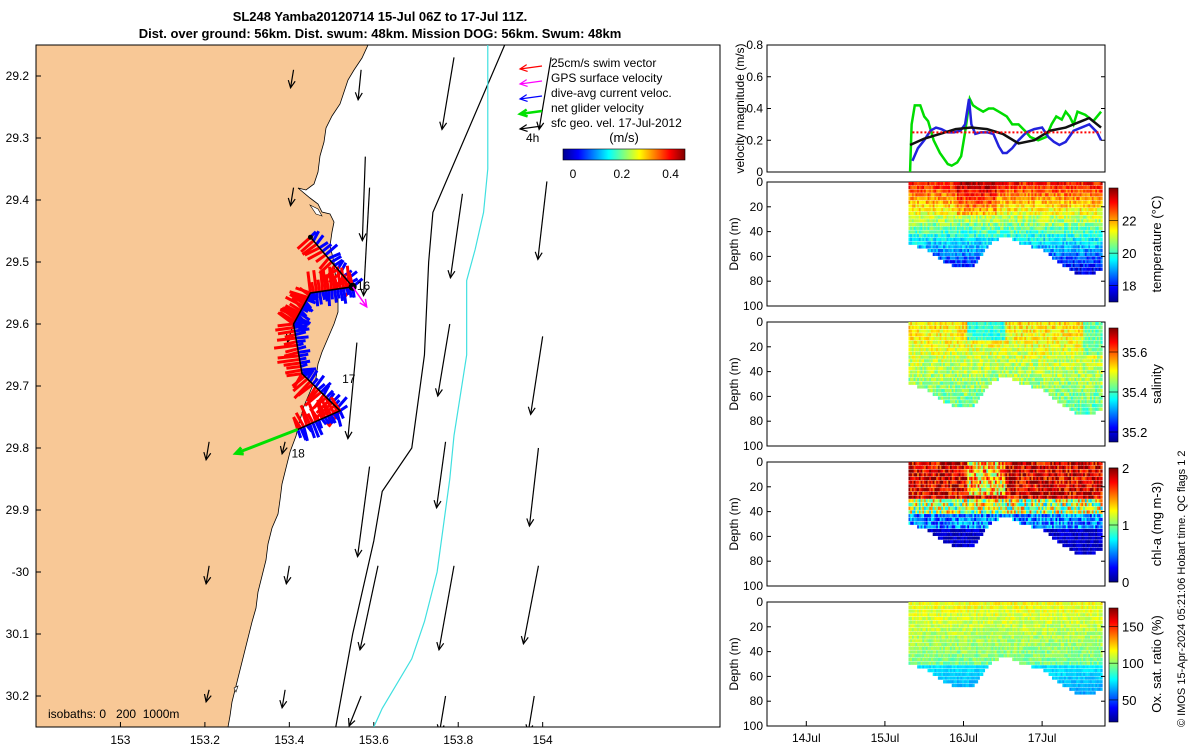  Describe the element at coordinates (1005, 368) in the screenshot. I see `heatmap-cells` at that location.